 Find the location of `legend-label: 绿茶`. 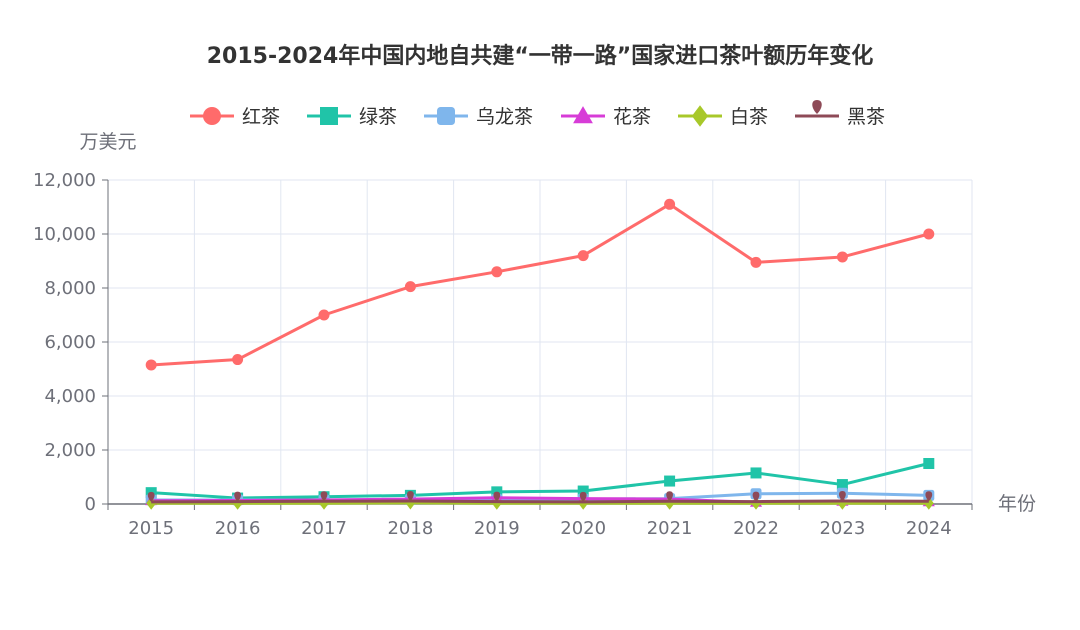

legend-label: 绿茶 is located at coordinates (378, 117).